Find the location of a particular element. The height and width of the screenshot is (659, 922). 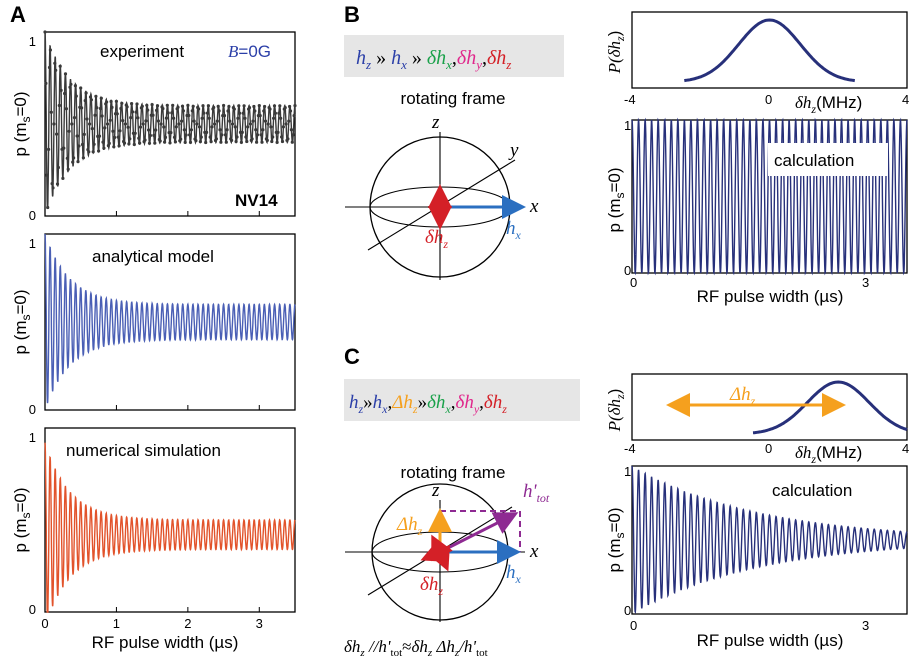

calculation-series is located at coordinates (769, 539).